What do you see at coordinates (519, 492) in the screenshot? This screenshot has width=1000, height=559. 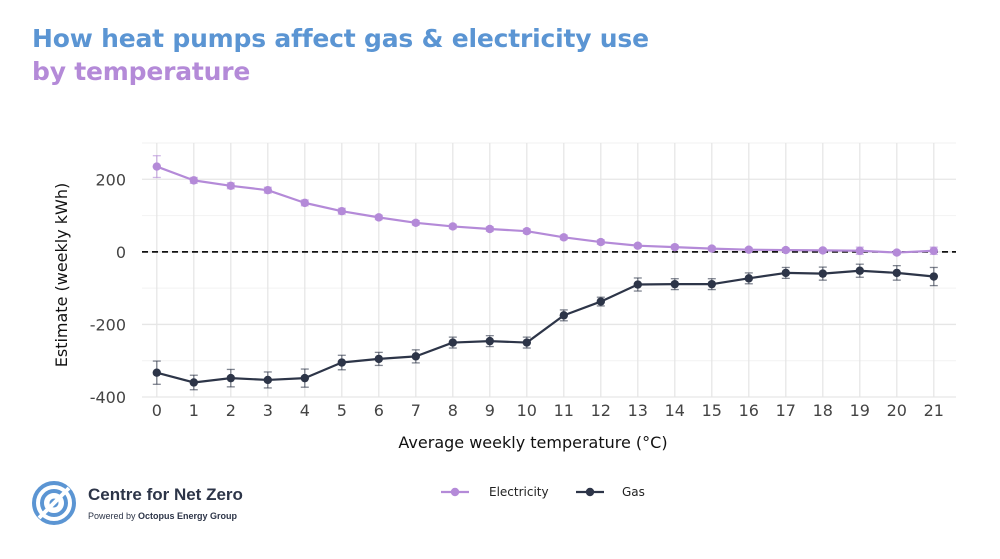 I see `legend-label-electricity: Electricity` at bounding box center [519, 492].